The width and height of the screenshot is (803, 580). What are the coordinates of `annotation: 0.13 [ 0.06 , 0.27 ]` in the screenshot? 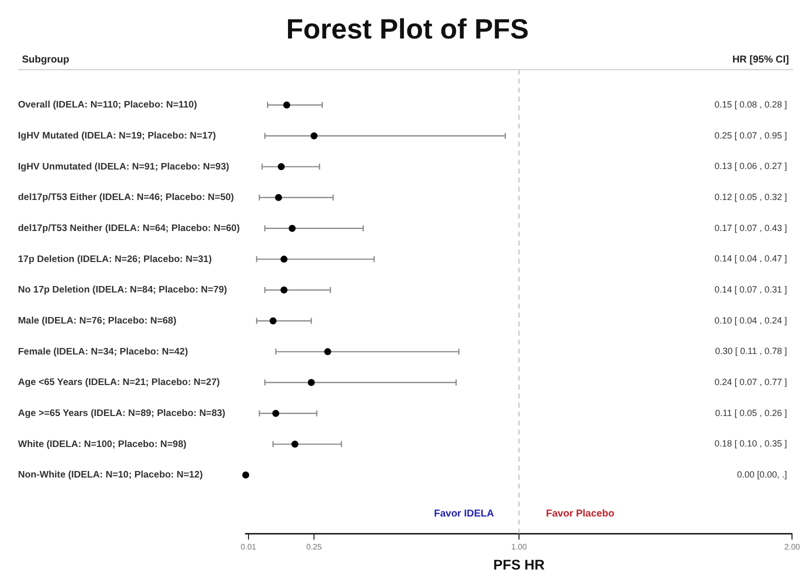 It's located at (750, 166).